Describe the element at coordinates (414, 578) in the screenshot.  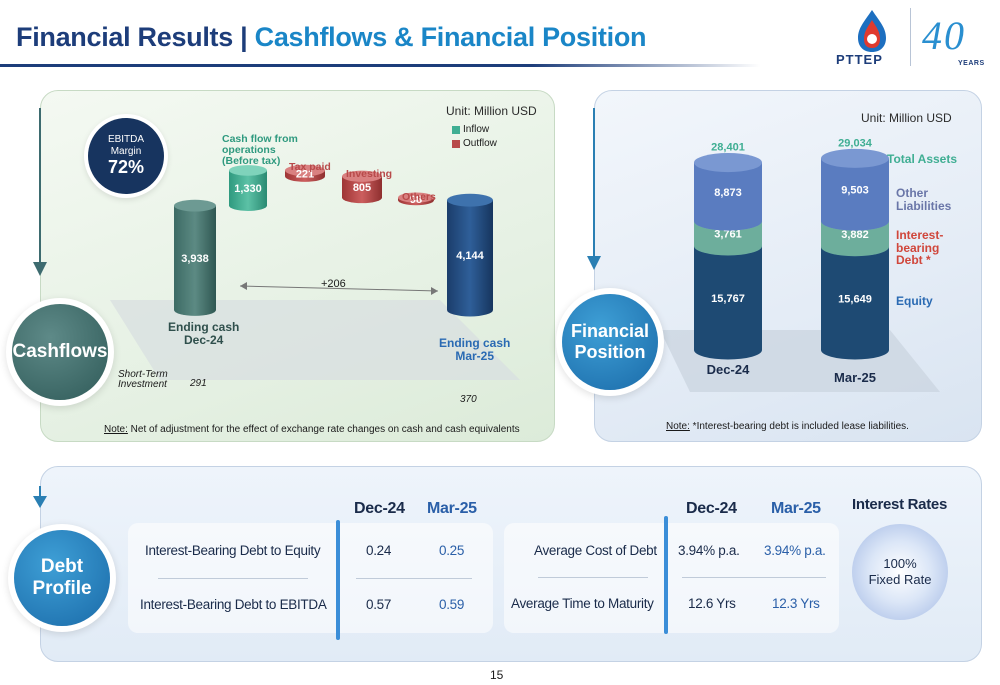
I see `left-rule-values` at that location.